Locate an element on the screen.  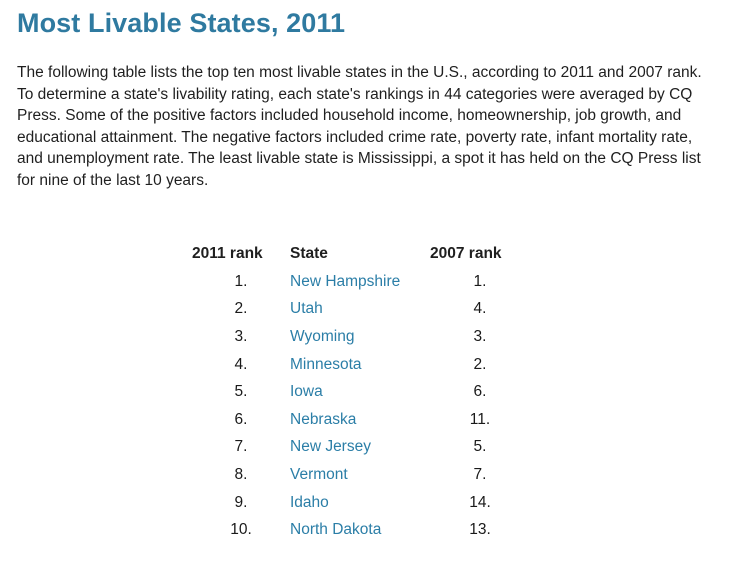
table-row: 3. Wyoming 3. is located at coordinates (361, 337).